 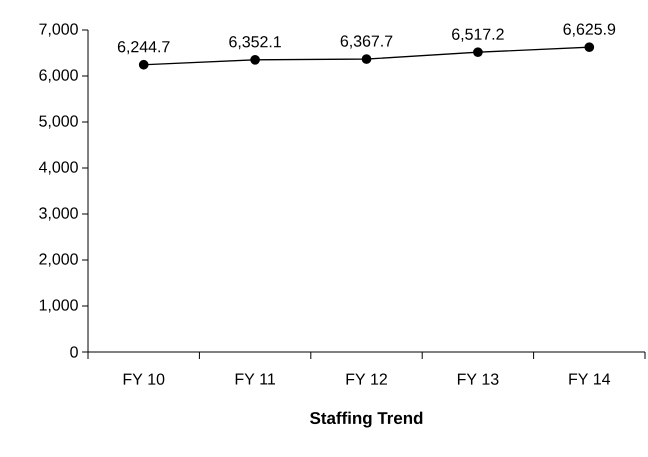 What do you see at coordinates (255, 43) in the screenshot?
I see `data-label: 6,352.1` at bounding box center [255, 43].